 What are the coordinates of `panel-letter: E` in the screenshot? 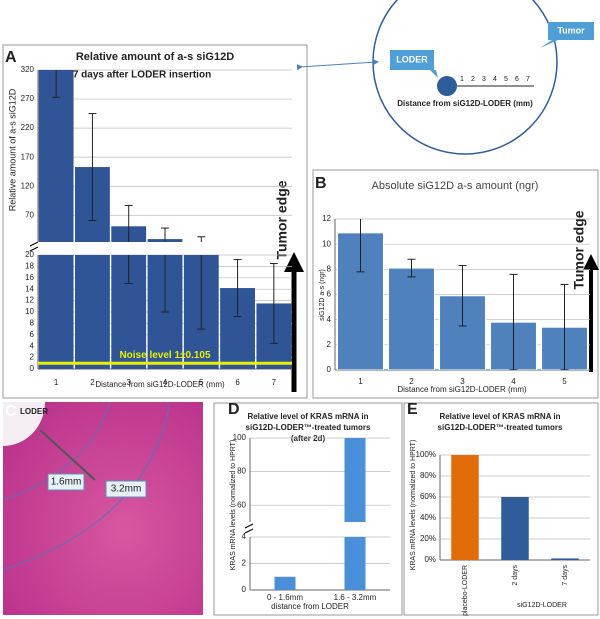 It's located at (412, 409).